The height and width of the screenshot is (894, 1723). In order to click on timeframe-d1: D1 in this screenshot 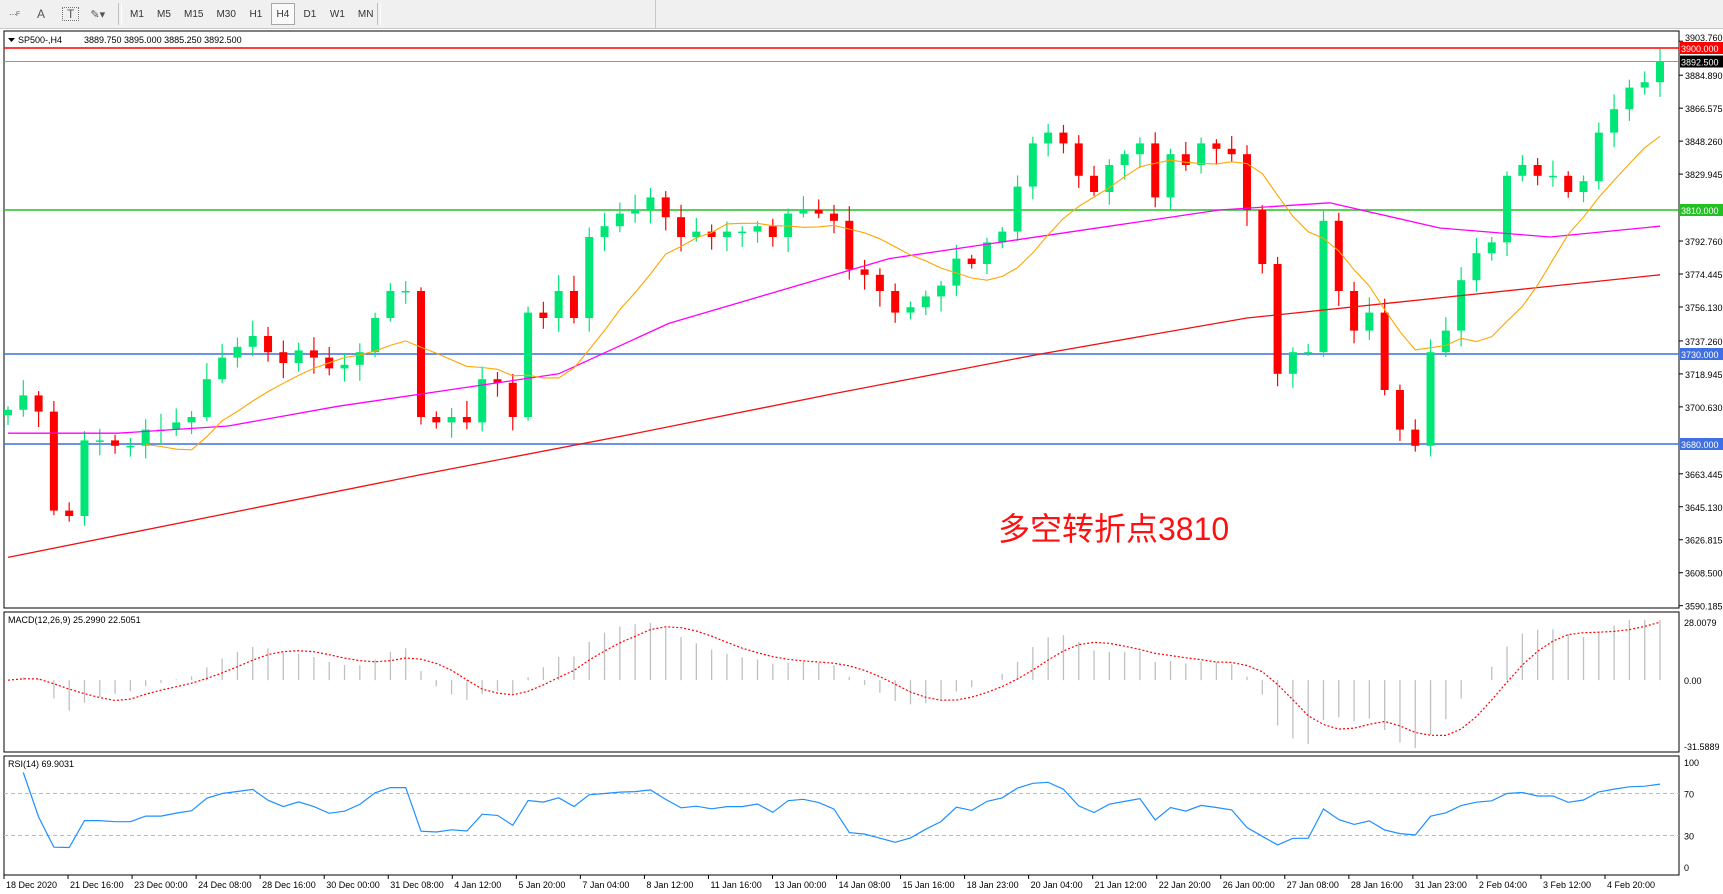, I will do `click(310, 14)`.